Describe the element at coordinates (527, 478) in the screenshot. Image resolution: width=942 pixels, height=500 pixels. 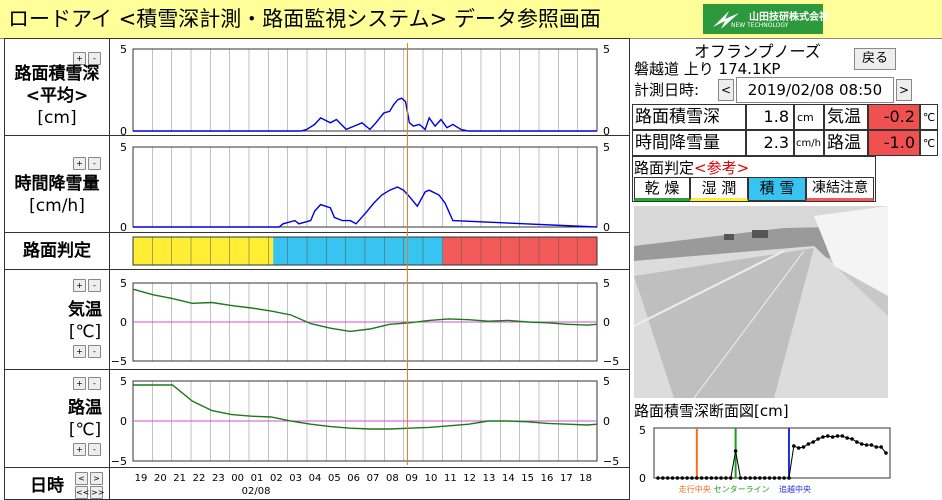
I see `x-tick-label: 15` at that location.